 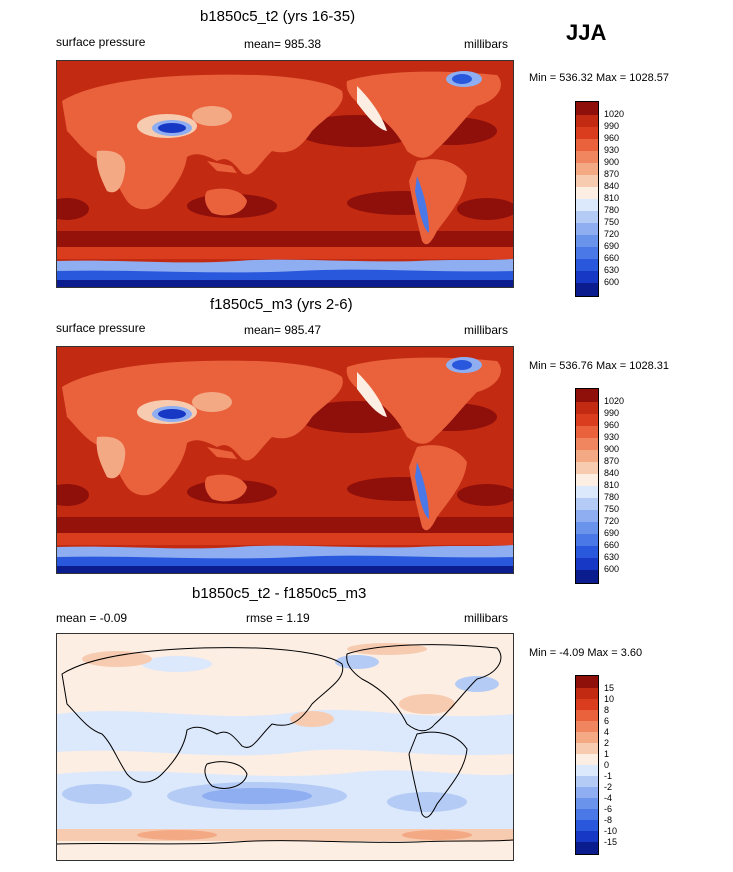 What do you see at coordinates (587, 199) in the screenshot?
I see `panel-1-colorbar` at bounding box center [587, 199].